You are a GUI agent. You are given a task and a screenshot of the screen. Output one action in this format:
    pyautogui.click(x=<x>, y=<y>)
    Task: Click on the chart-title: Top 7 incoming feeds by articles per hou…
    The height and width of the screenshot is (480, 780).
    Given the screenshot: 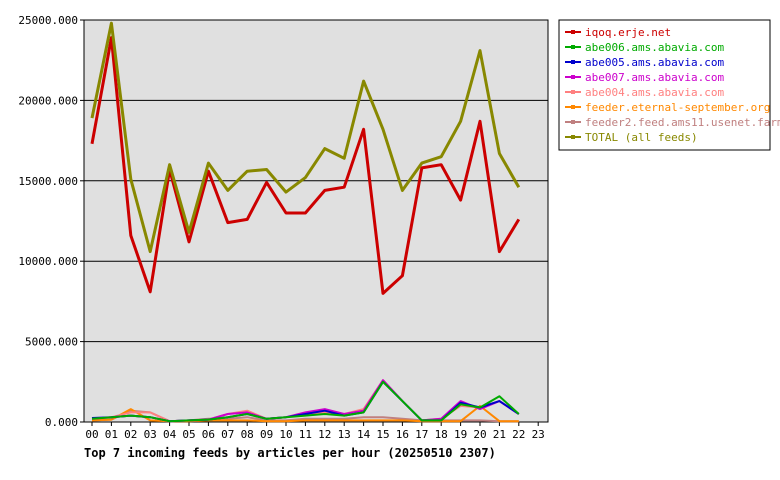 What is the action you would take?
    pyautogui.click(x=290, y=453)
    